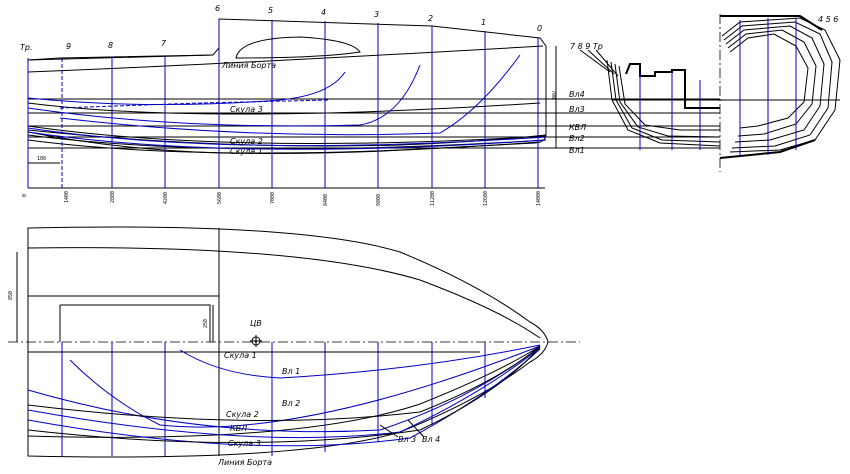  What do you see at coordinates (26, 47) in the screenshot?
I see `frame-label-tr: Тр.` at bounding box center [26, 47].